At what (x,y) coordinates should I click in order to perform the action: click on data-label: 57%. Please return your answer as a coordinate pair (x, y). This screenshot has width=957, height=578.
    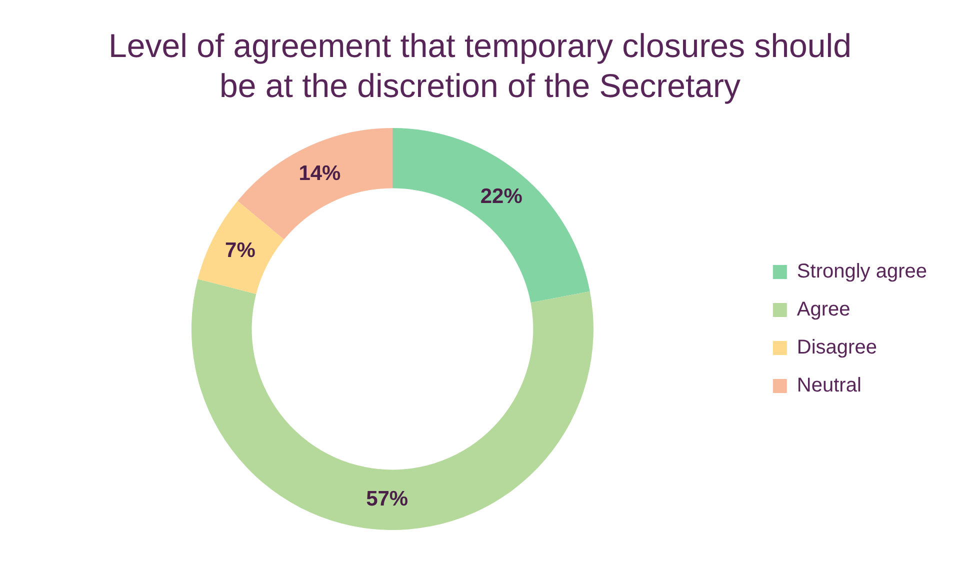
    Looking at the image, I should click on (387, 499).